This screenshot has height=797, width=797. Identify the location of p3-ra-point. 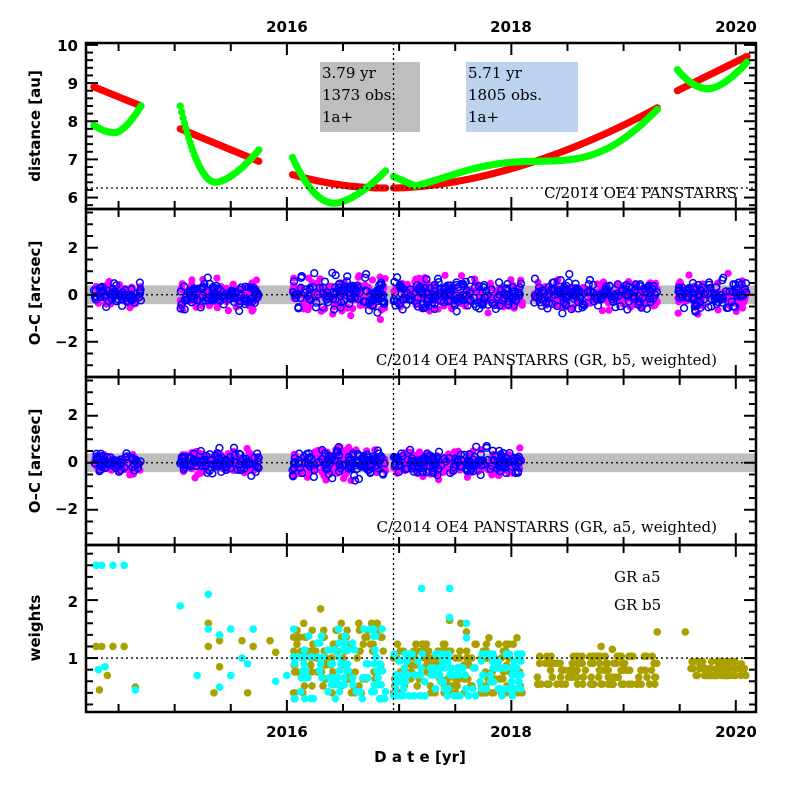
(467, 477).